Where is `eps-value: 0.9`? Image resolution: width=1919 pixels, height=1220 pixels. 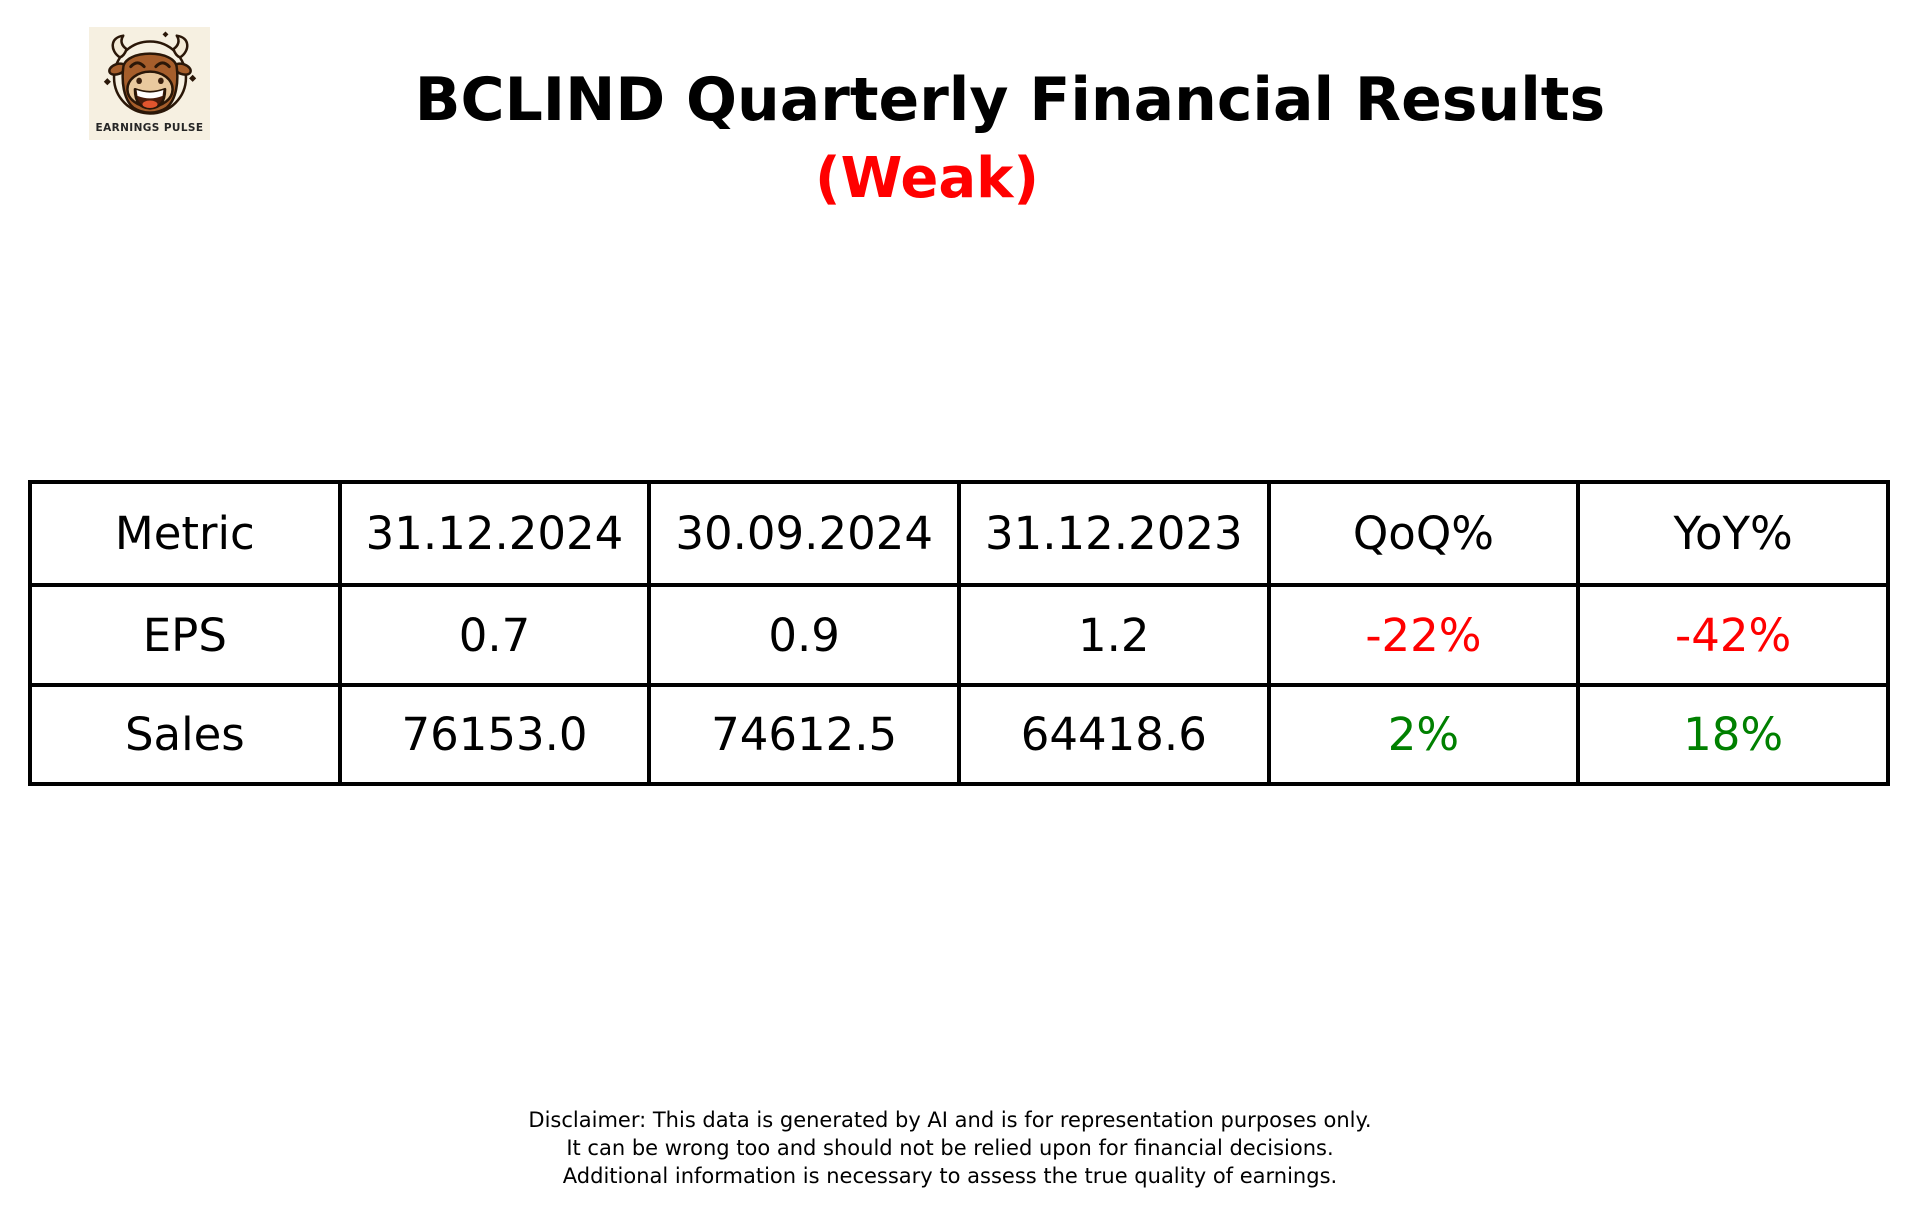 eps-value: 0.9 is located at coordinates (804, 635).